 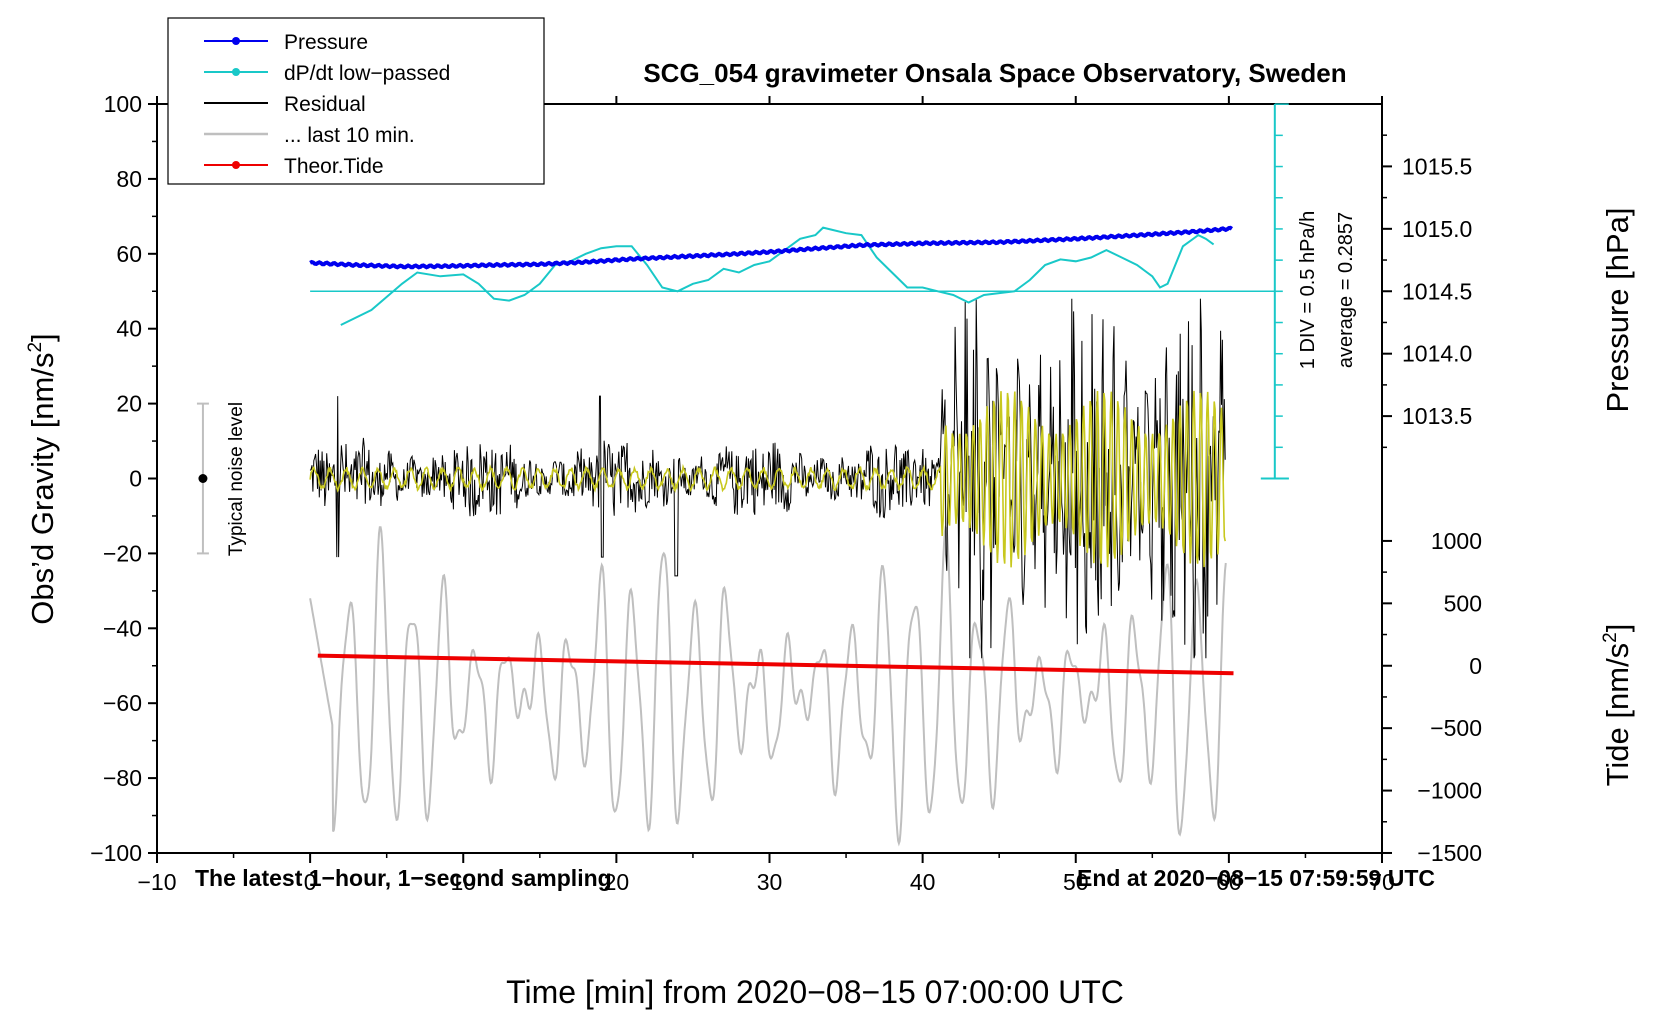 What do you see at coordinates (463, 882) in the screenshot?
I see `x-tick-label: 10` at bounding box center [463, 882].